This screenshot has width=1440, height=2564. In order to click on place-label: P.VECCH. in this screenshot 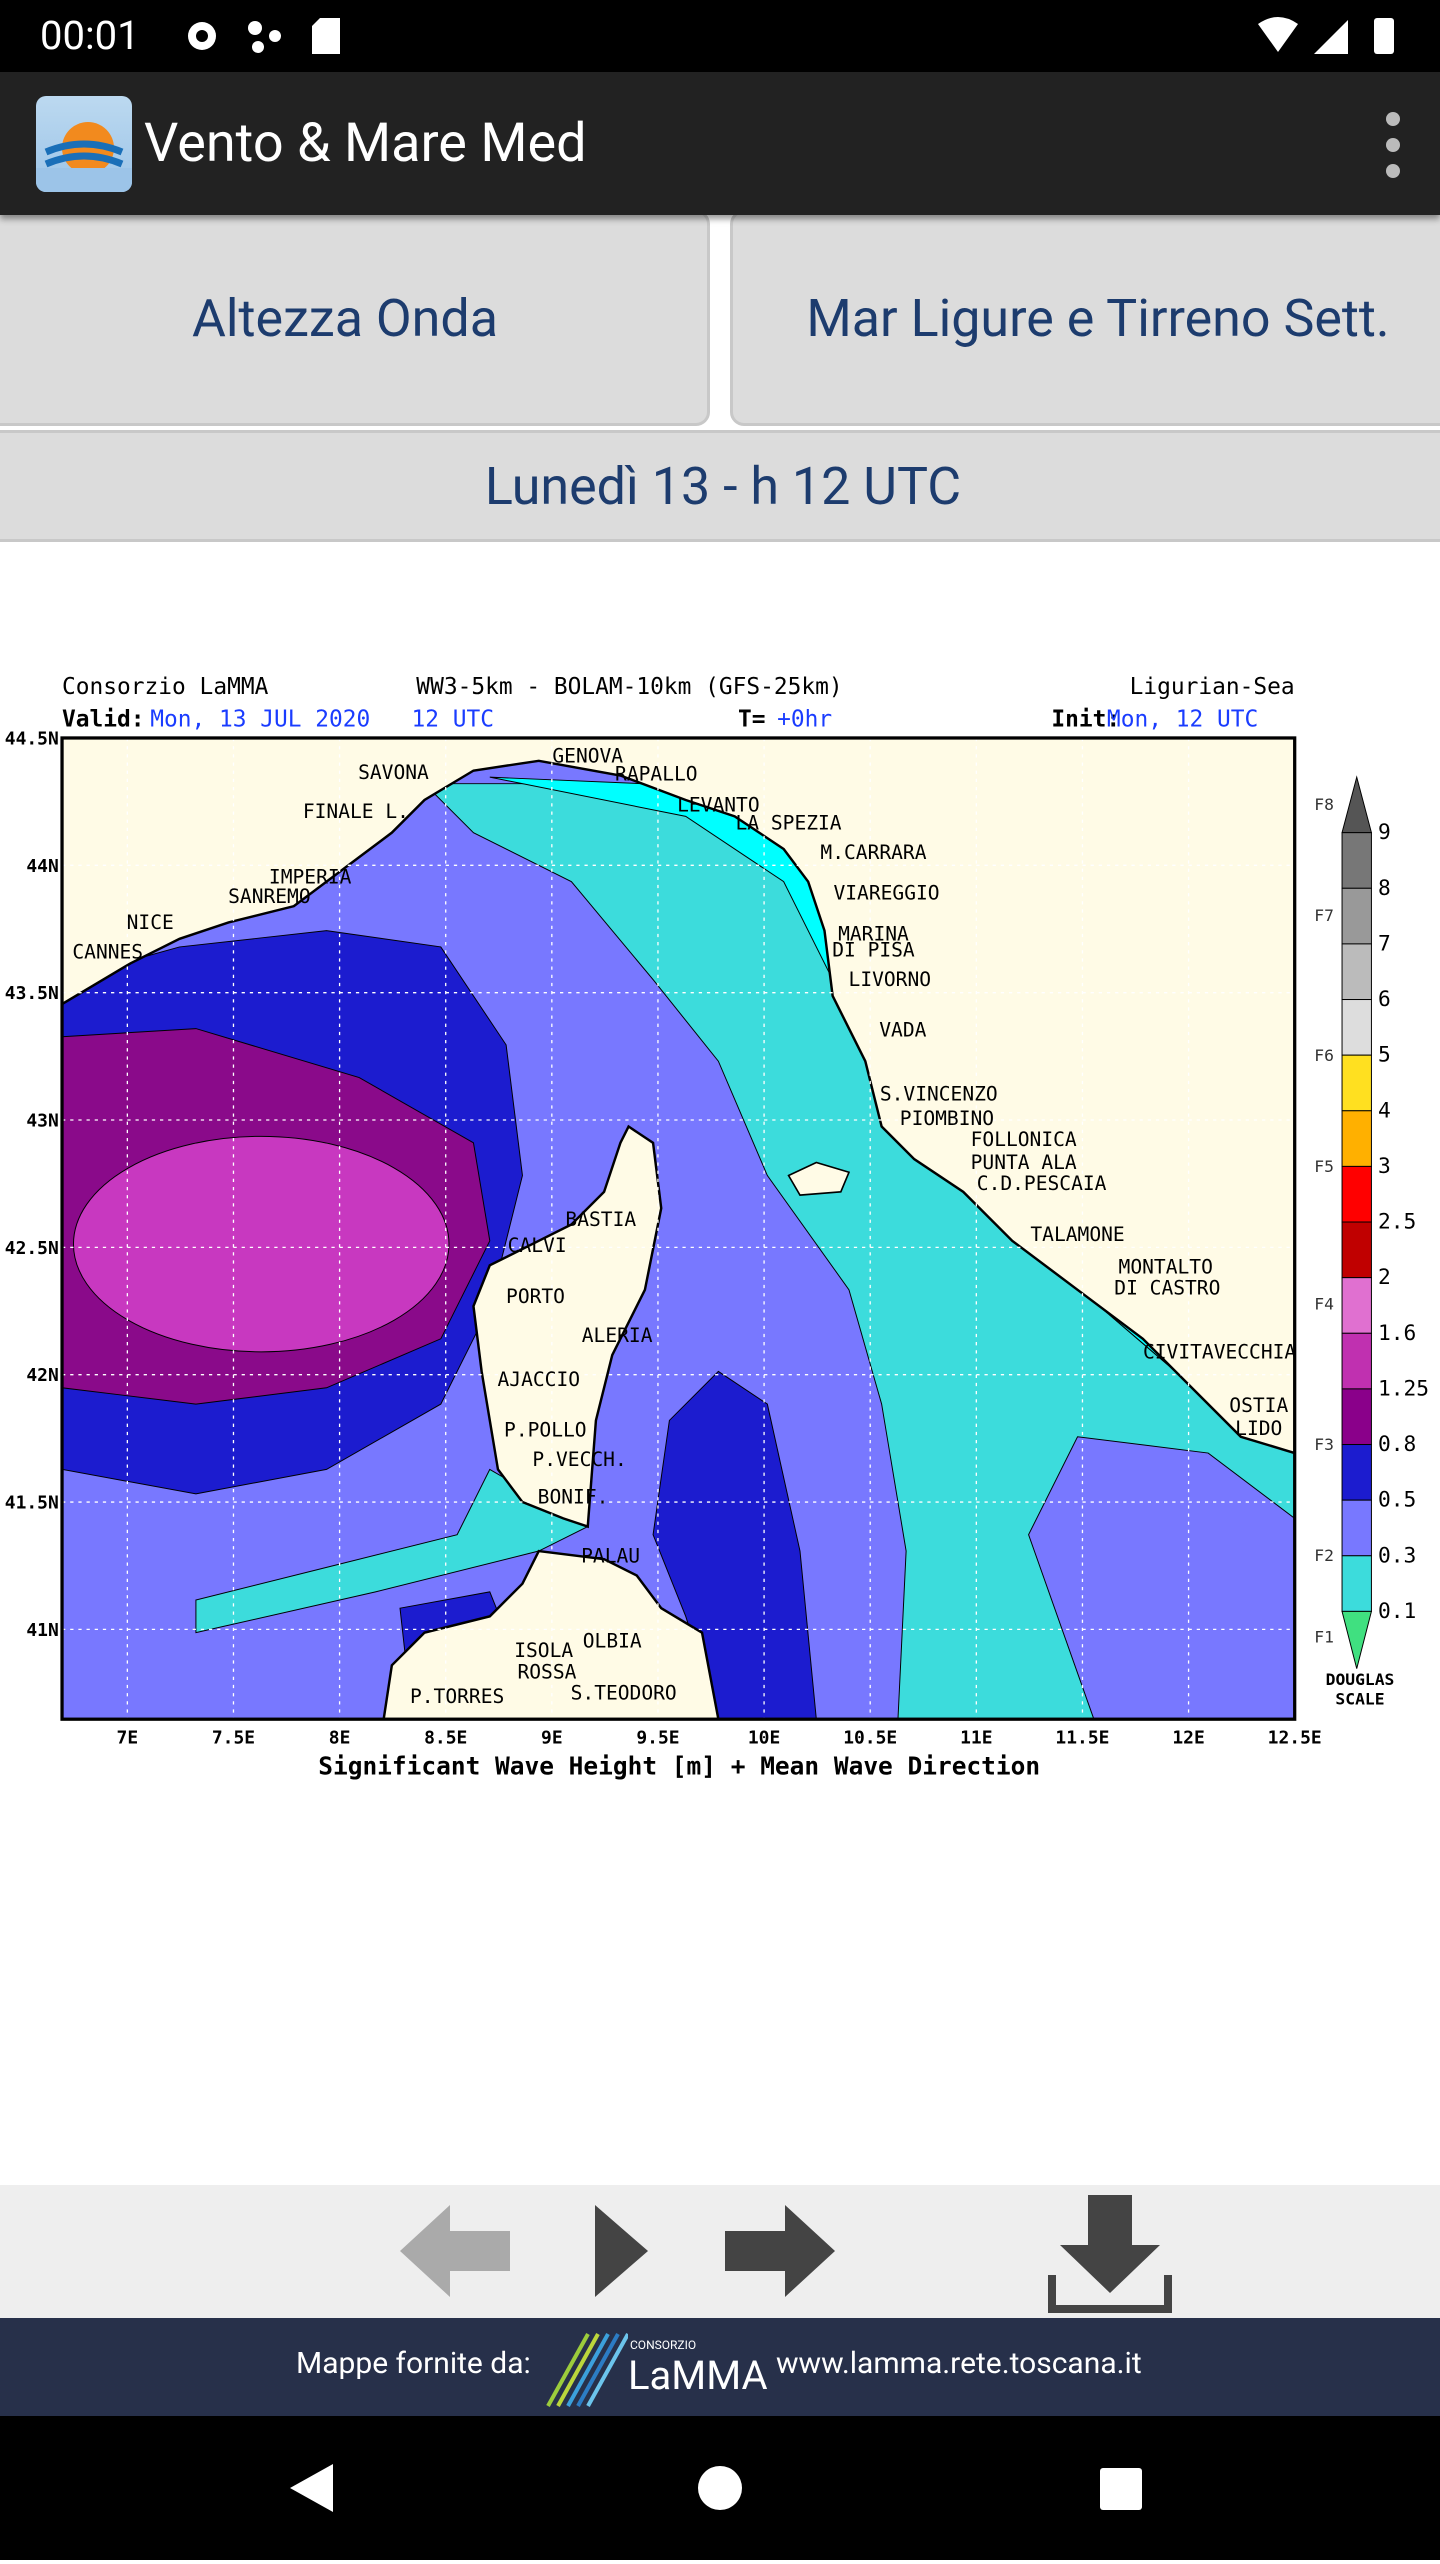, I will do `click(579, 1459)`.